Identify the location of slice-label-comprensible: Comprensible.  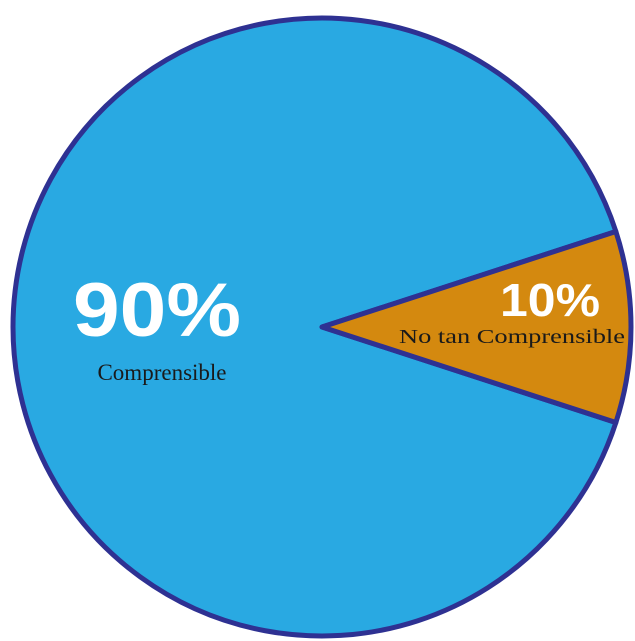
(161, 372).